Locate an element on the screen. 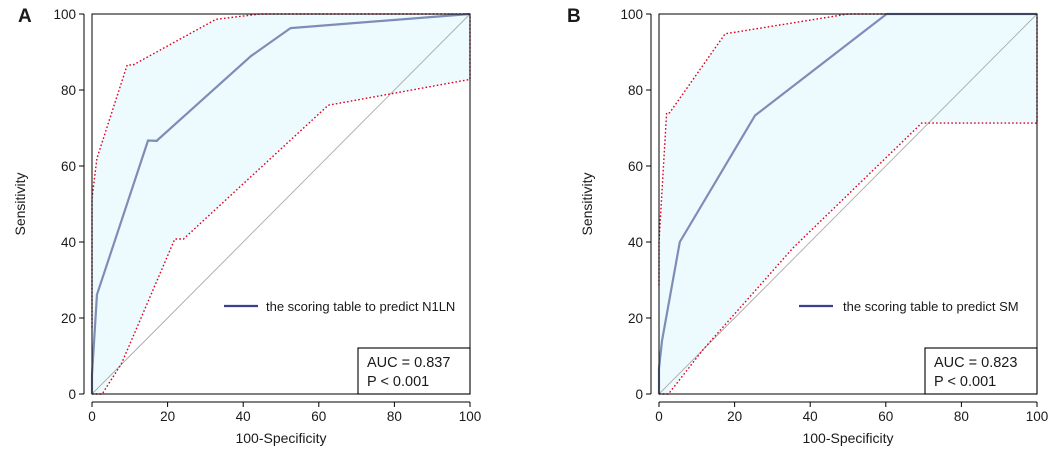 This screenshot has height=452, width=1053. auc-value: AUC = 0.823 is located at coordinates (975, 363).